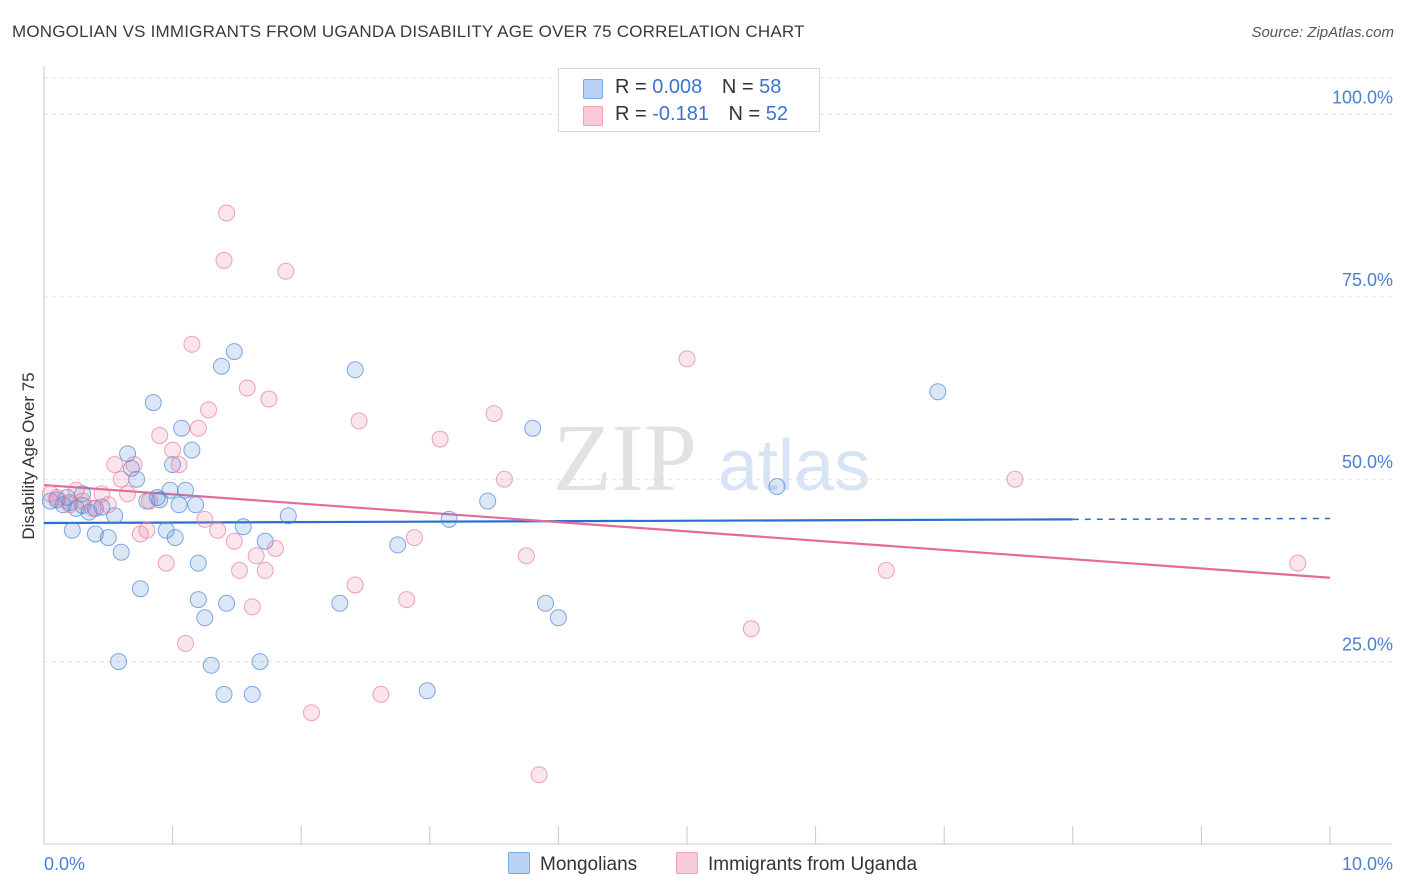 The height and width of the screenshot is (892, 1406). I want to click on legend-swatch-uganda, so click(593, 116).